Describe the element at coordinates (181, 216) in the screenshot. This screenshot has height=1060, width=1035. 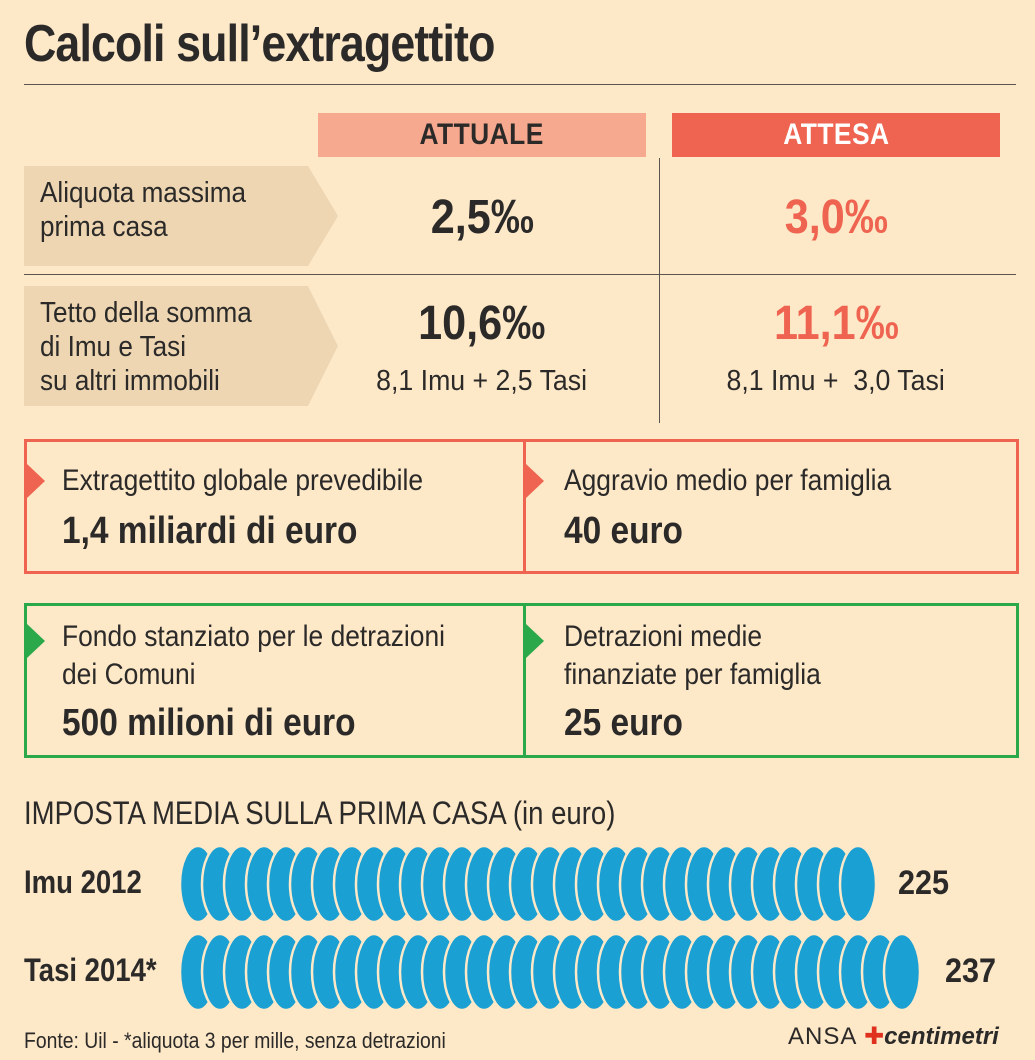
I see `row-label-max-rate: Aliquota massima prima casa` at that location.